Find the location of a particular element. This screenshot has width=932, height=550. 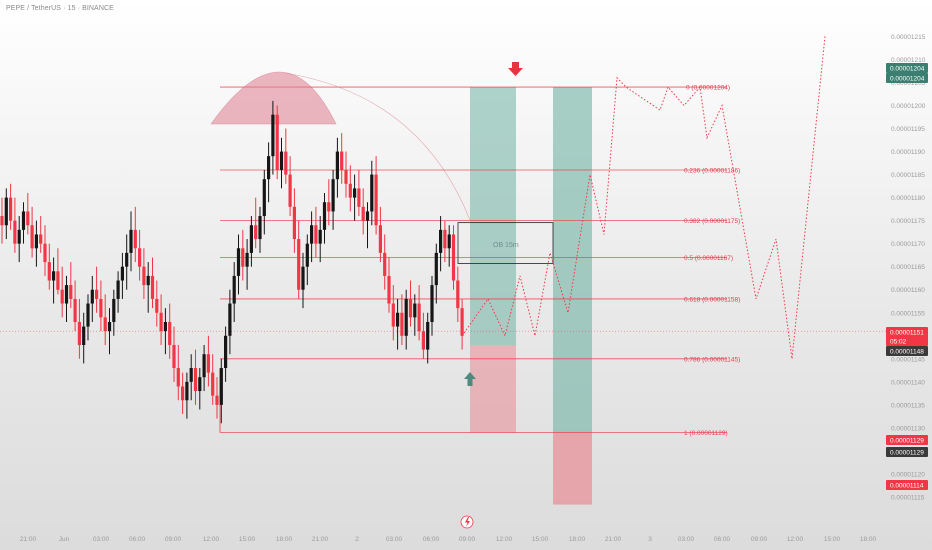

y-tick-label: 0.00001210 is located at coordinates (908, 60).